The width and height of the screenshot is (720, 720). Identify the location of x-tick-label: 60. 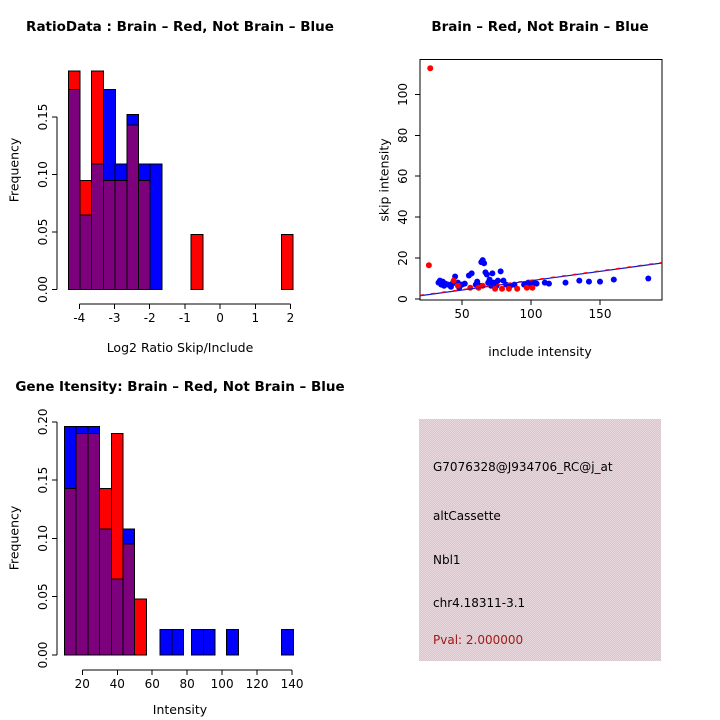
(152, 684).